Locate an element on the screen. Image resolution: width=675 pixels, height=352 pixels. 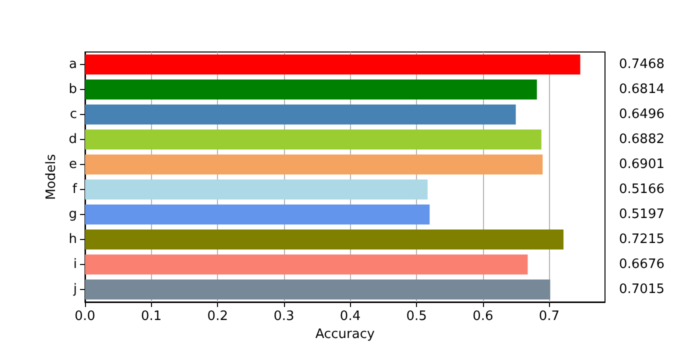
x-tick-label: 0.5 is located at coordinates (416, 316).